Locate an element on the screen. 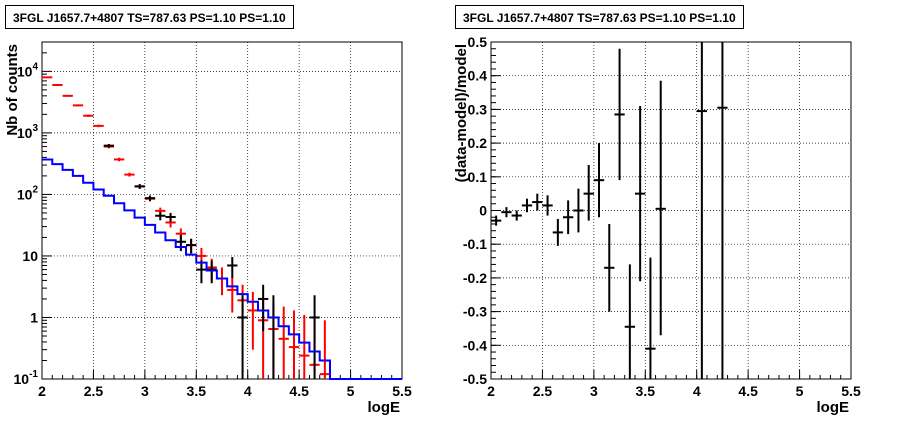  y-tick-label: 0.4 is located at coordinates (478, 76).